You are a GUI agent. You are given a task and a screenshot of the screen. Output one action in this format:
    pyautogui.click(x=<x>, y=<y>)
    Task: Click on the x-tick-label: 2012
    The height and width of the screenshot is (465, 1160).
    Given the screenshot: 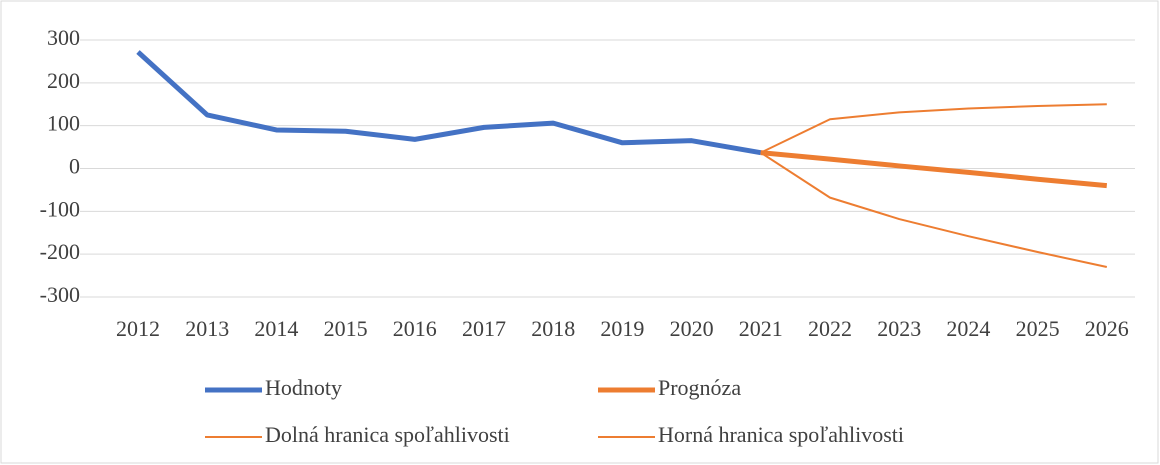 What is the action you would take?
    pyautogui.click(x=138, y=328)
    